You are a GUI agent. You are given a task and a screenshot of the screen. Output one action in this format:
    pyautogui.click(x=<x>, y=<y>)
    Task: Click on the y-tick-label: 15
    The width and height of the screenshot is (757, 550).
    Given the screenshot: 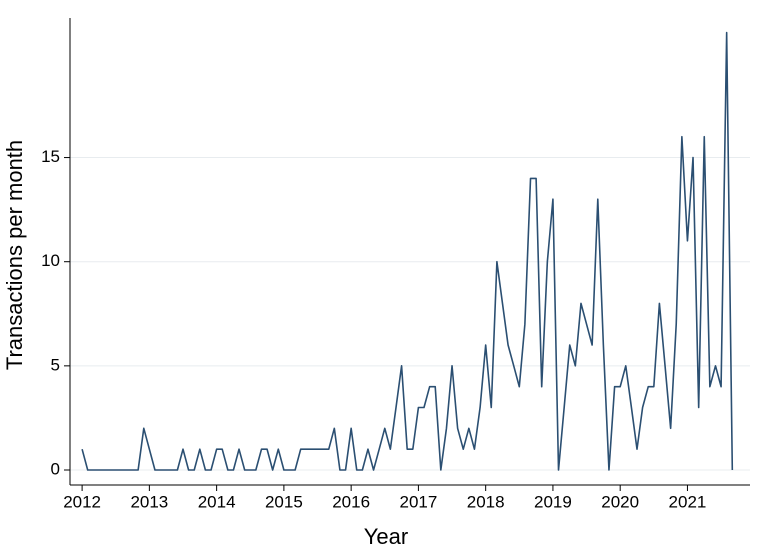 What is the action you would take?
    pyautogui.click(x=50, y=156)
    